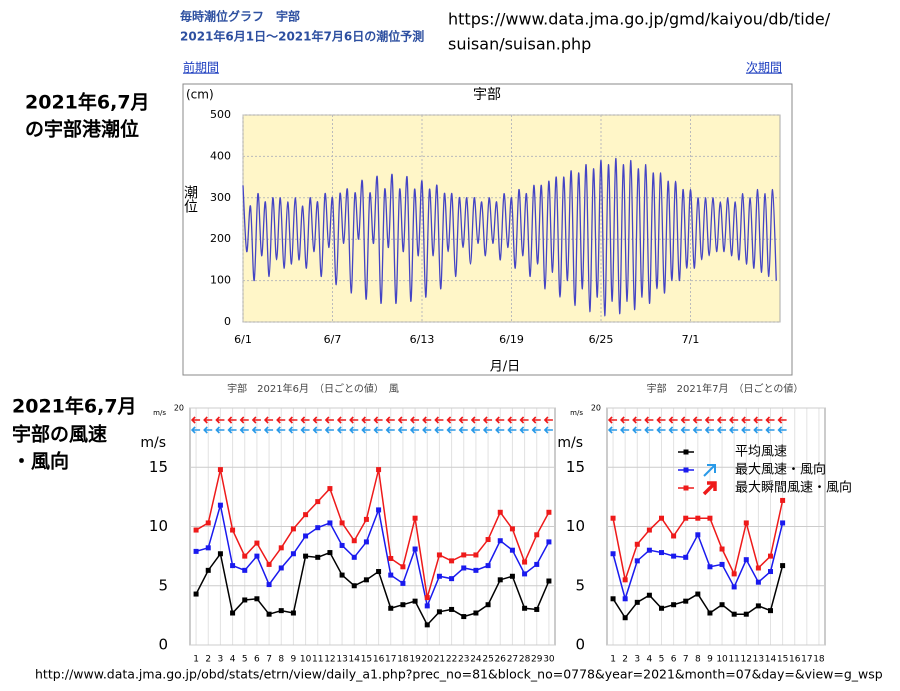 The height and width of the screenshot is (691, 900). What do you see at coordinates (439, 660) in the screenshot?
I see `x-tick-label: 21` at bounding box center [439, 660].